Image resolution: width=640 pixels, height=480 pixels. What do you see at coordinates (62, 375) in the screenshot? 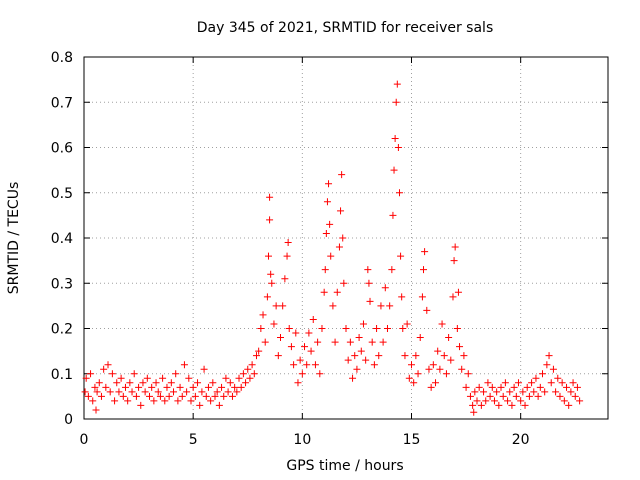
I see `y-tick-label: 0.1` at bounding box center [62, 375].